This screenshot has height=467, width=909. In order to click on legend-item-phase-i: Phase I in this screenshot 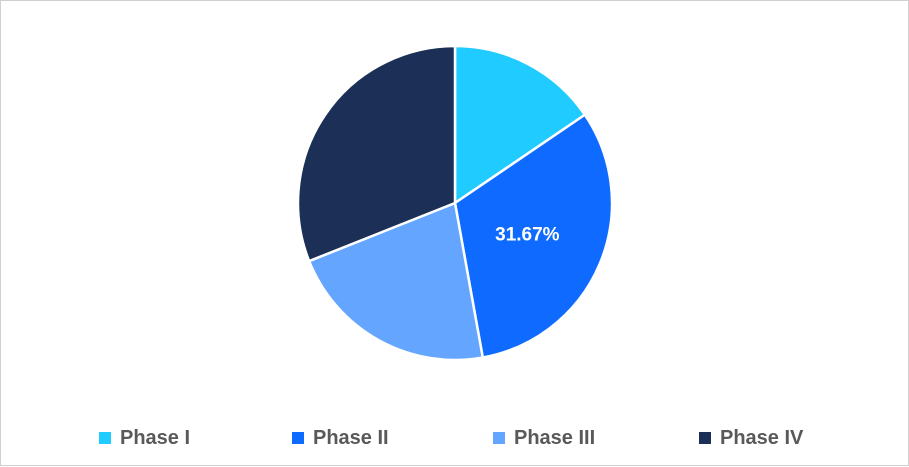, I will do `click(144, 438)`.